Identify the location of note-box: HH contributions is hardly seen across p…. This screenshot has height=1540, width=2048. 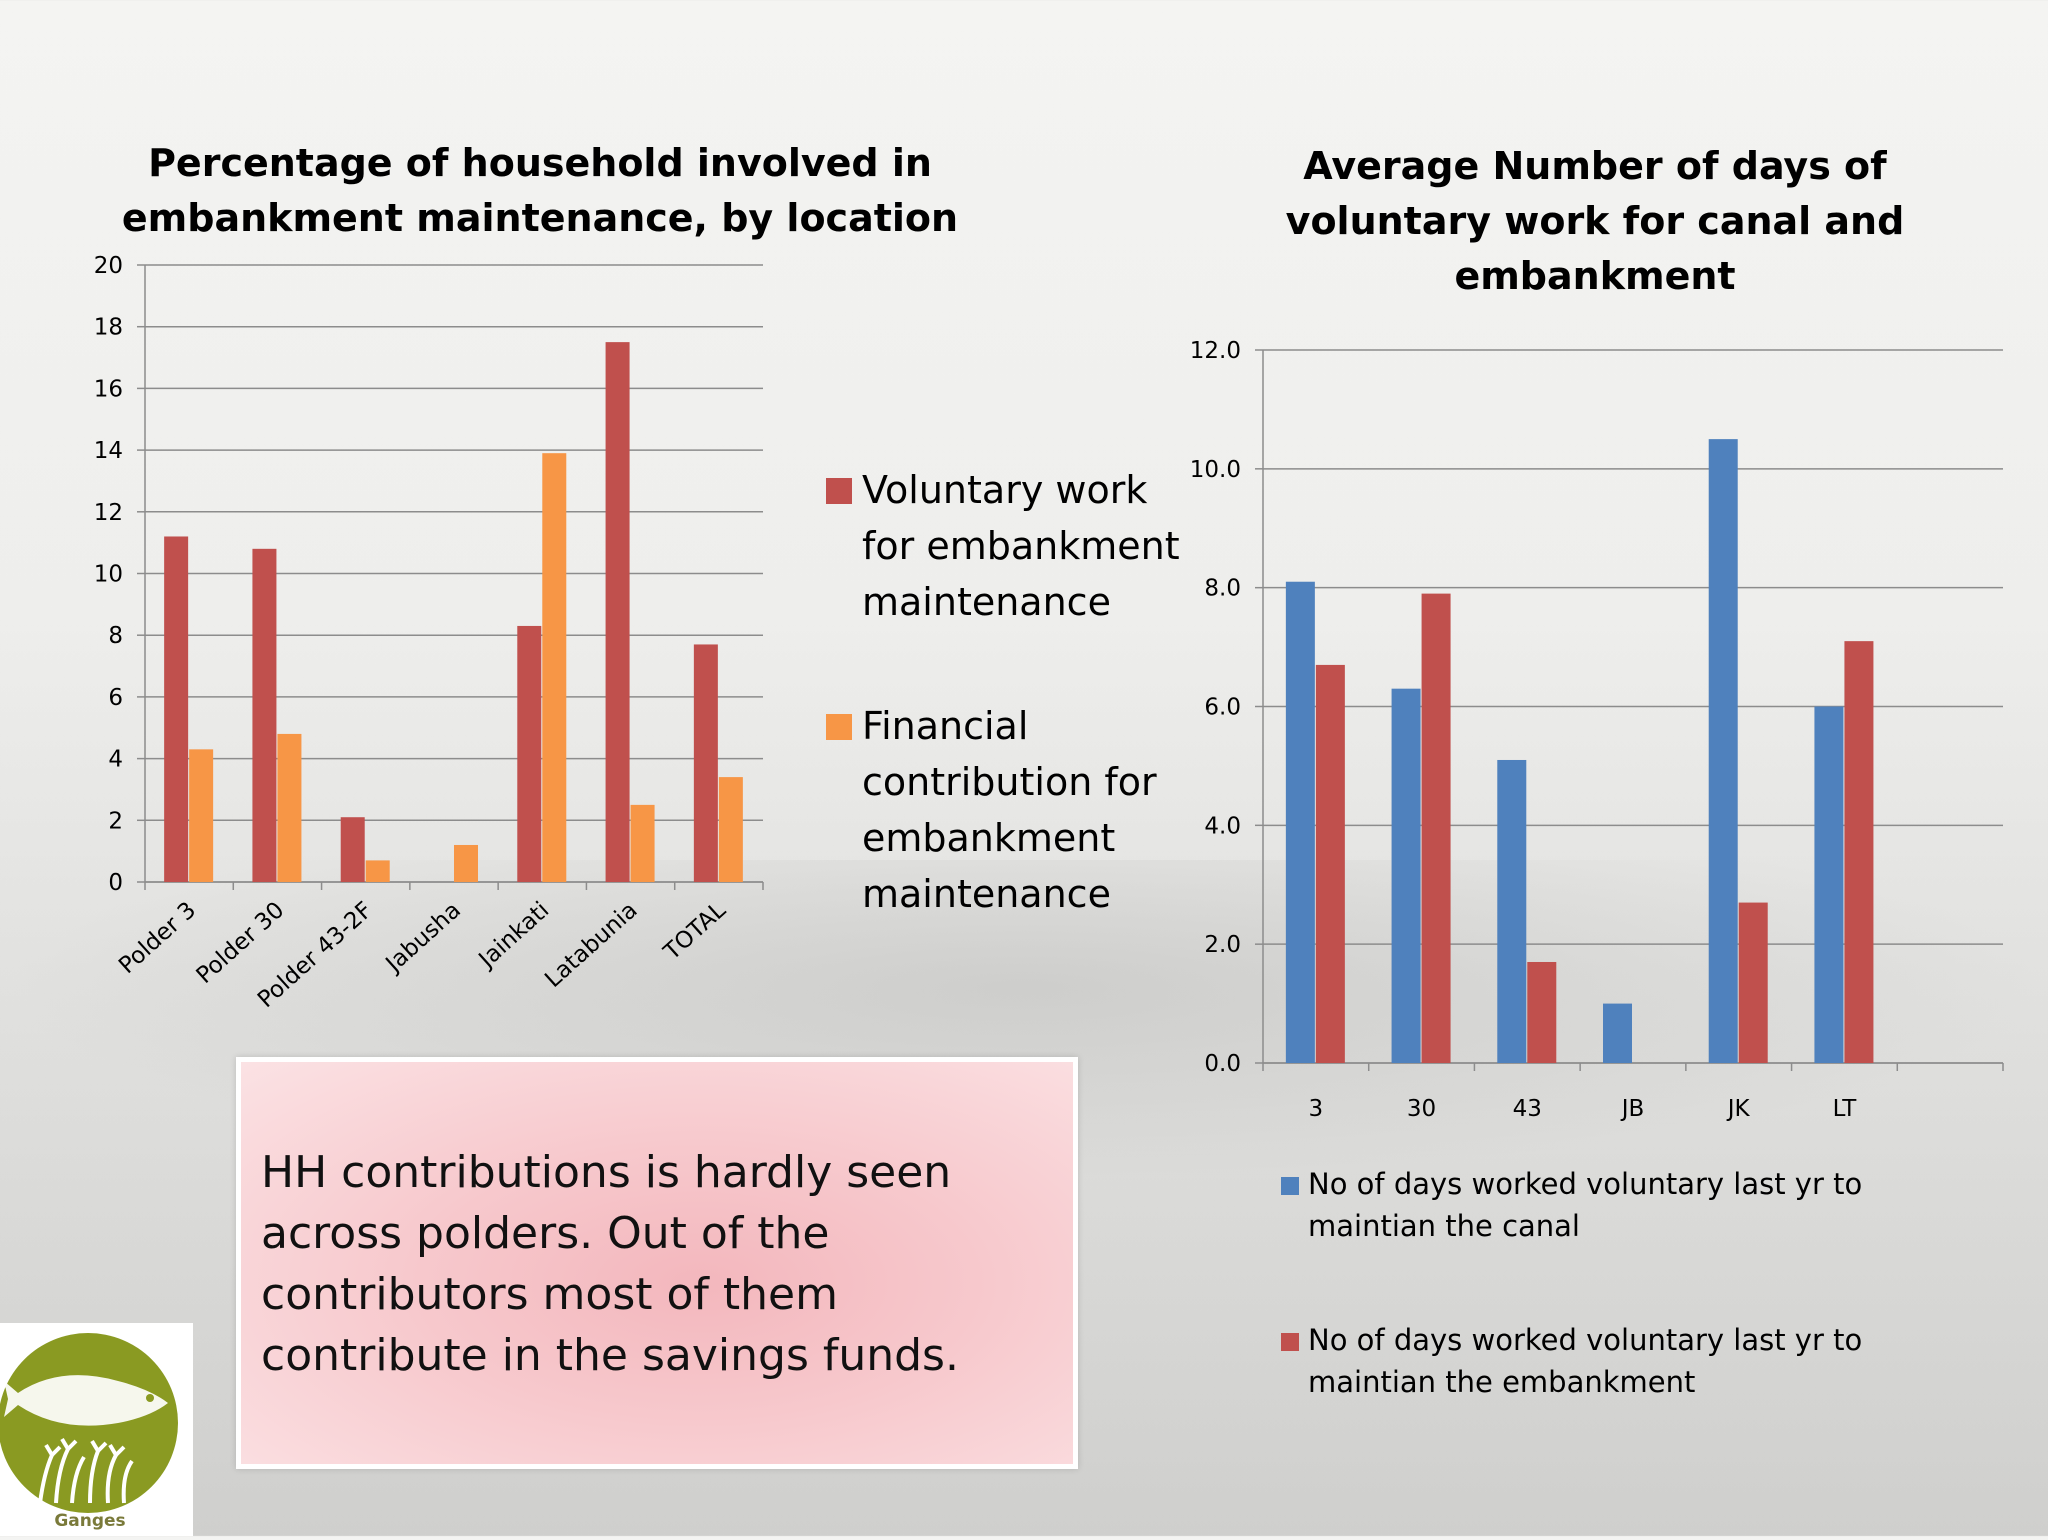
(657, 1263).